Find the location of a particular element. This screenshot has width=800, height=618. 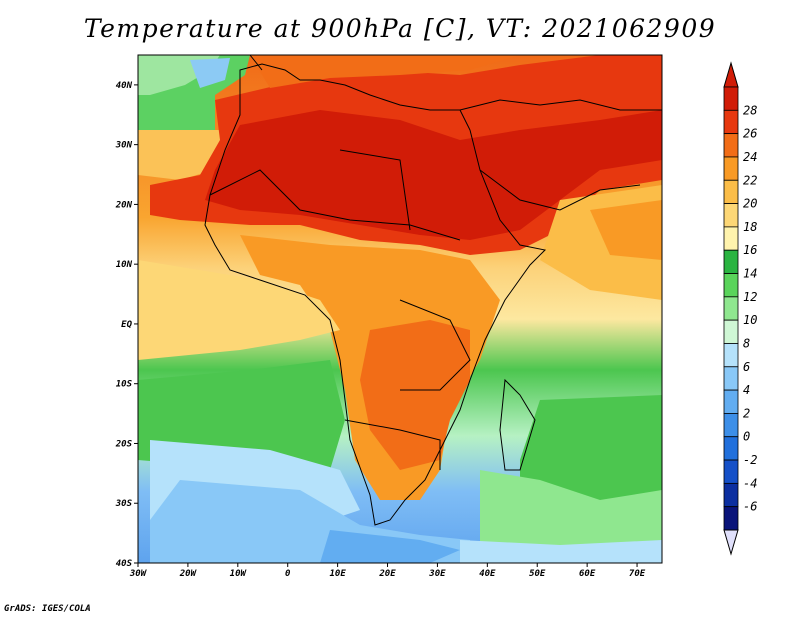

lon-label: 30W is located at coordinates (138, 574).